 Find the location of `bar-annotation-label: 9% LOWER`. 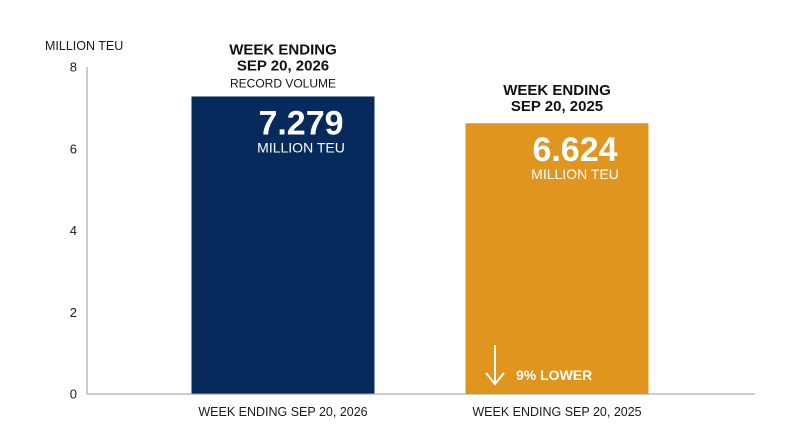

bar-annotation-label: 9% LOWER is located at coordinates (554, 375).